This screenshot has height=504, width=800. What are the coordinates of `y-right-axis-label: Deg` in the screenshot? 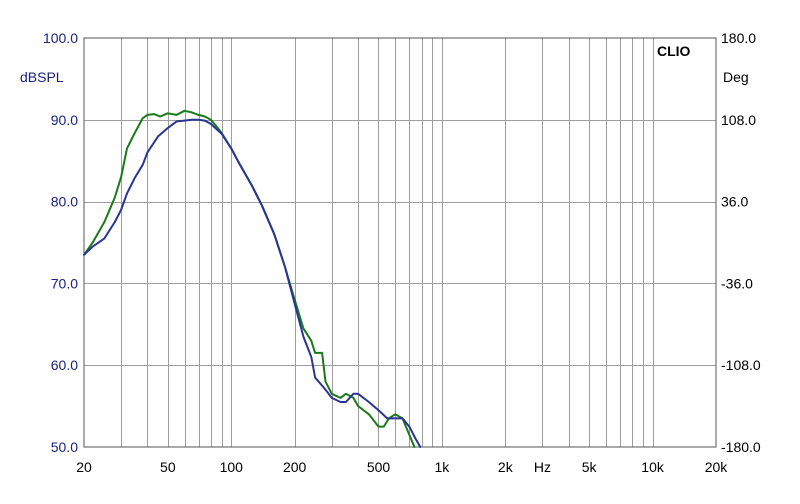 It's located at (736, 77).